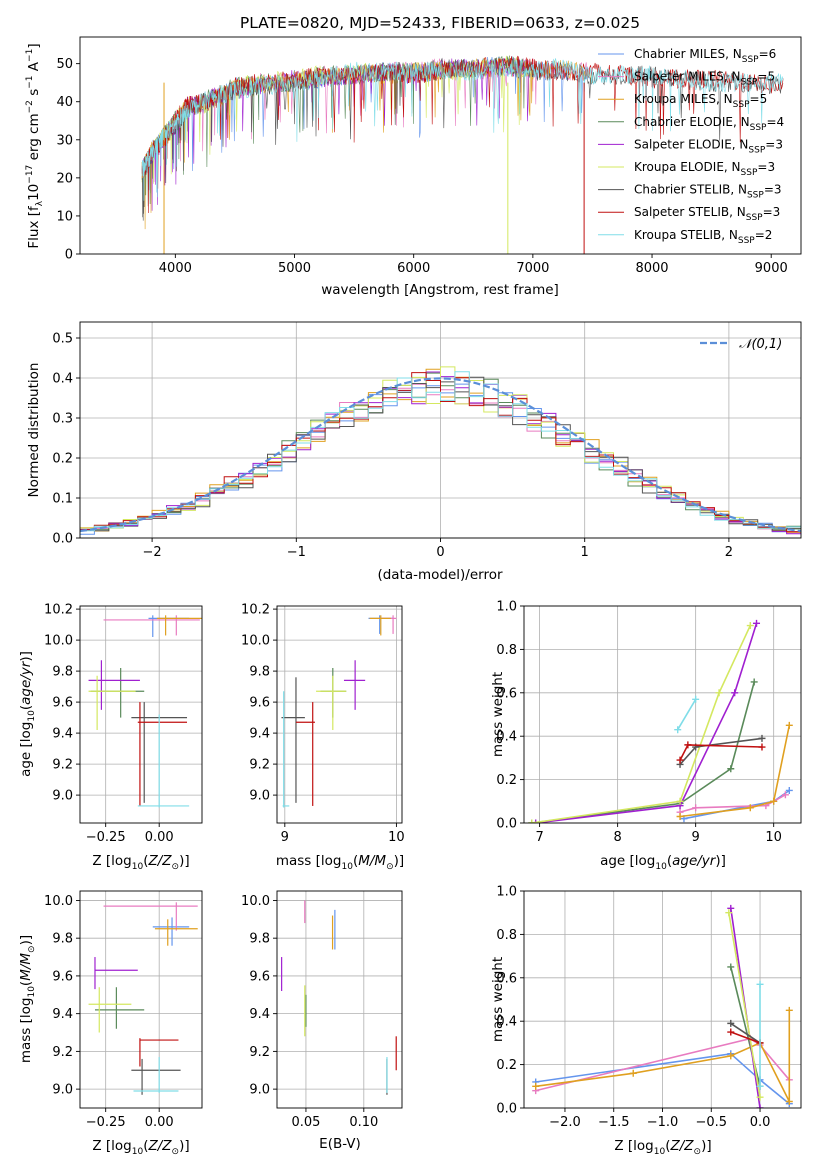 This screenshot has height=1170, width=819. I want to click on y-tick-label: 30, so click(64, 140).